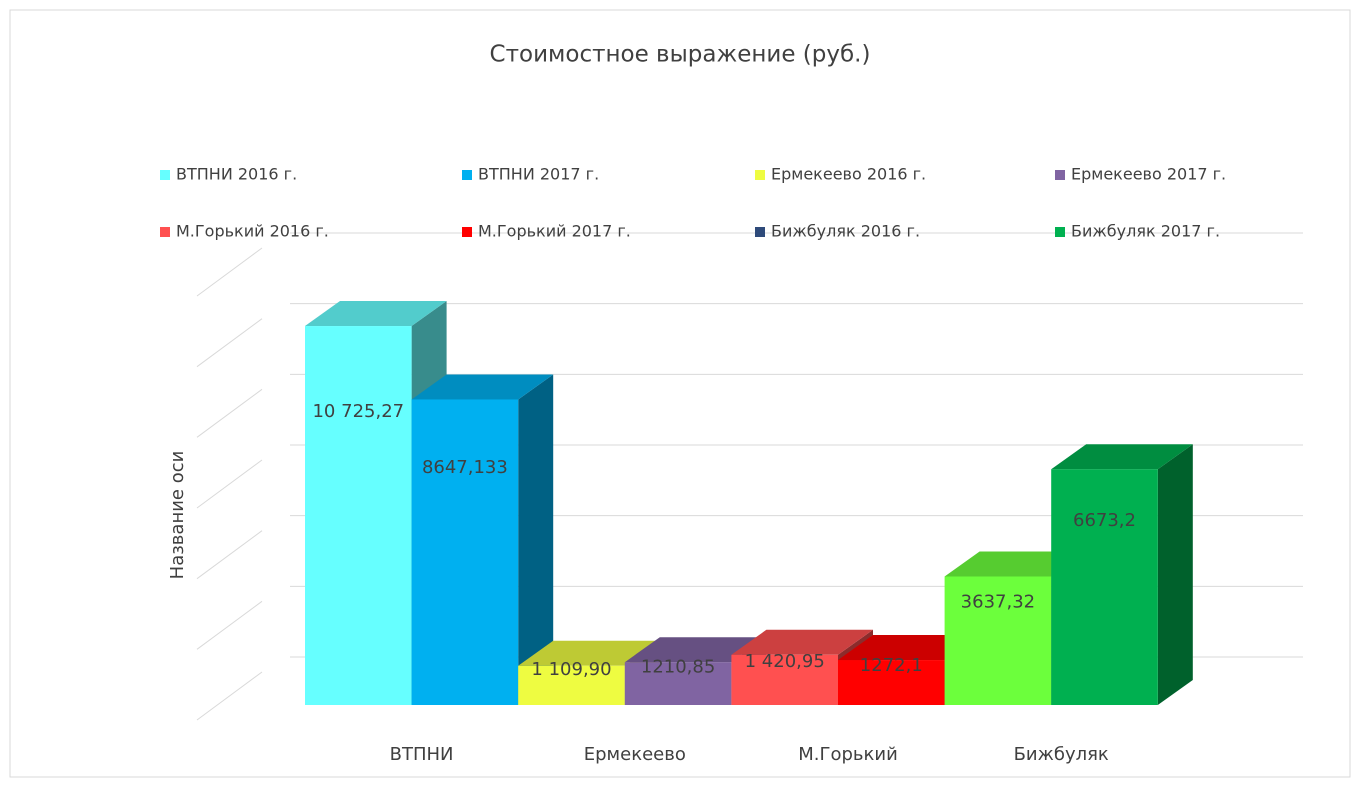 This screenshot has height=787, width=1361. What do you see at coordinates (571, 669) in the screenshot?
I see `data-label: 1 109,90` at bounding box center [571, 669].